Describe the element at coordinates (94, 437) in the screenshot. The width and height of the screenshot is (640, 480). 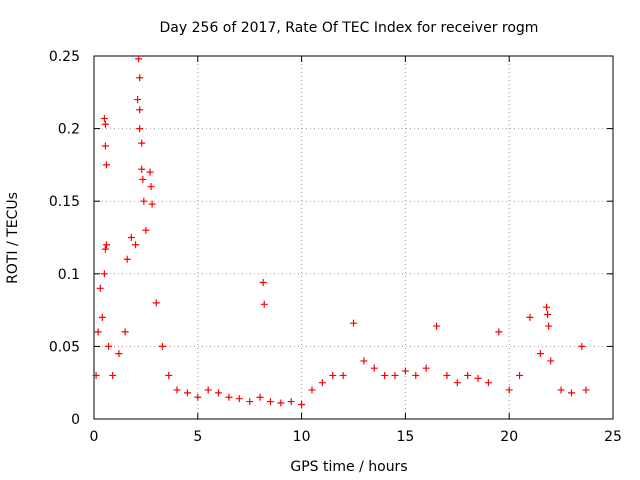
I see `x-tick-label: 0` at that location.